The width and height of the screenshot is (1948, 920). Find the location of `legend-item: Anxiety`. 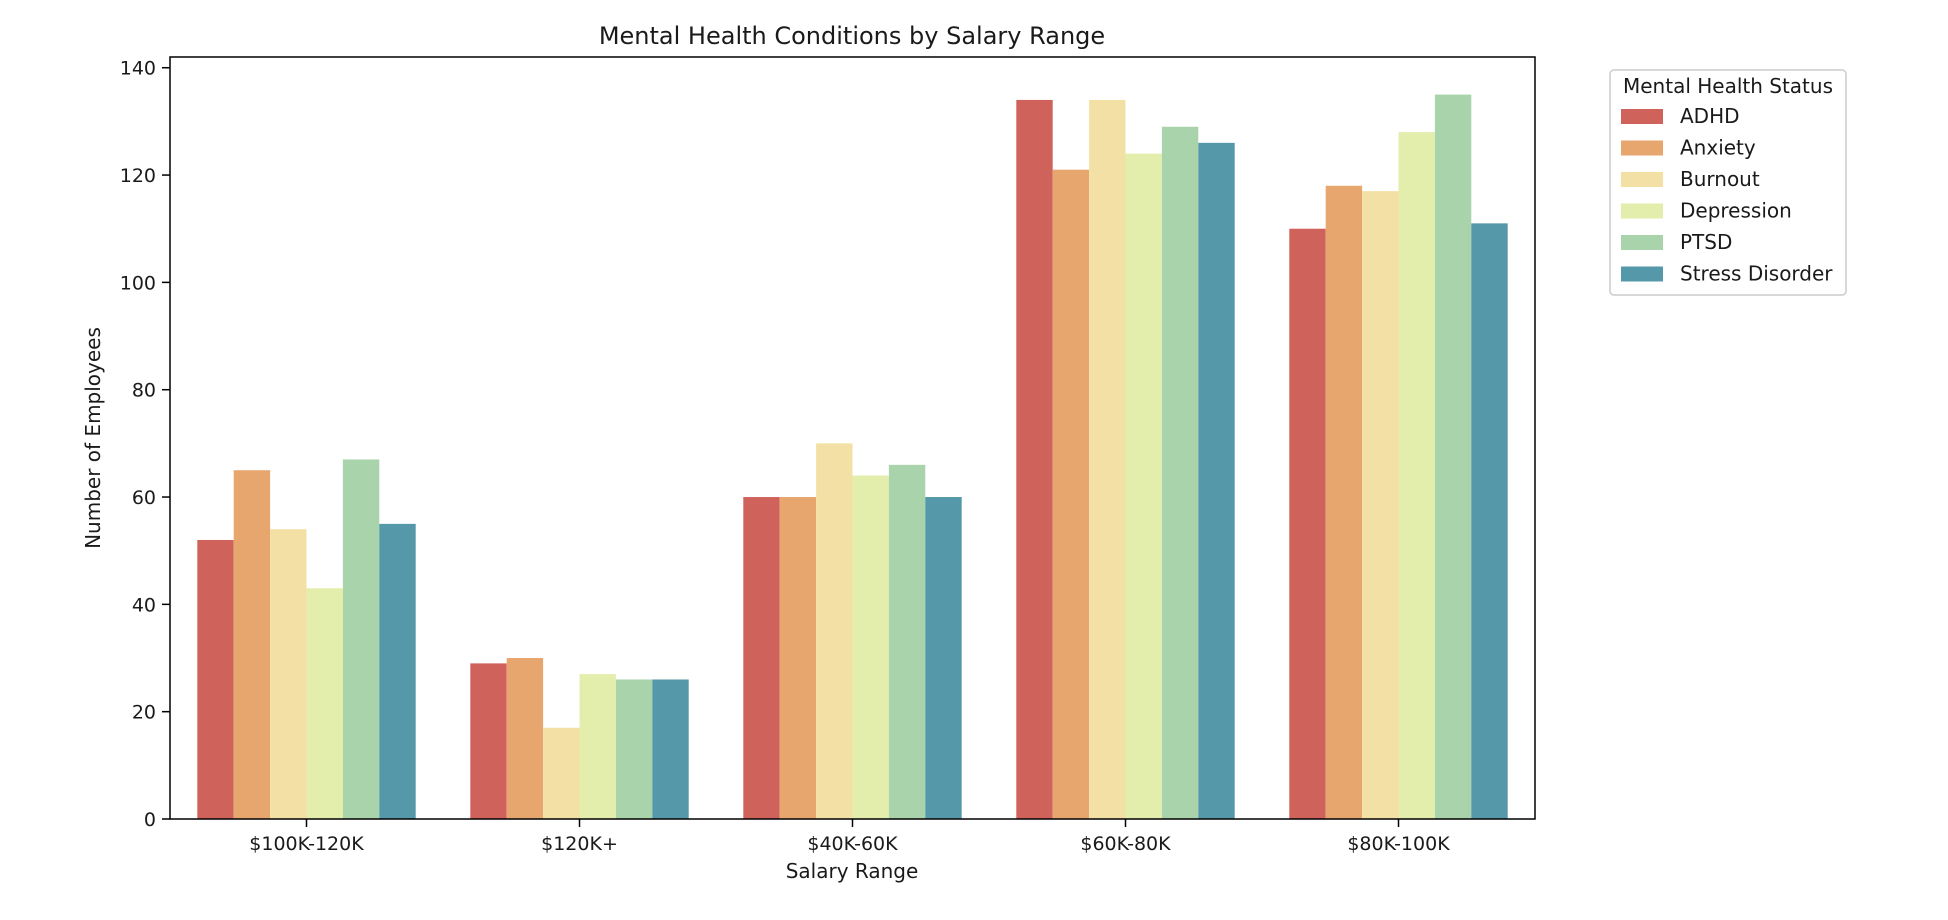

legend-item: Anxiety is located at coordinates (1688, 148).